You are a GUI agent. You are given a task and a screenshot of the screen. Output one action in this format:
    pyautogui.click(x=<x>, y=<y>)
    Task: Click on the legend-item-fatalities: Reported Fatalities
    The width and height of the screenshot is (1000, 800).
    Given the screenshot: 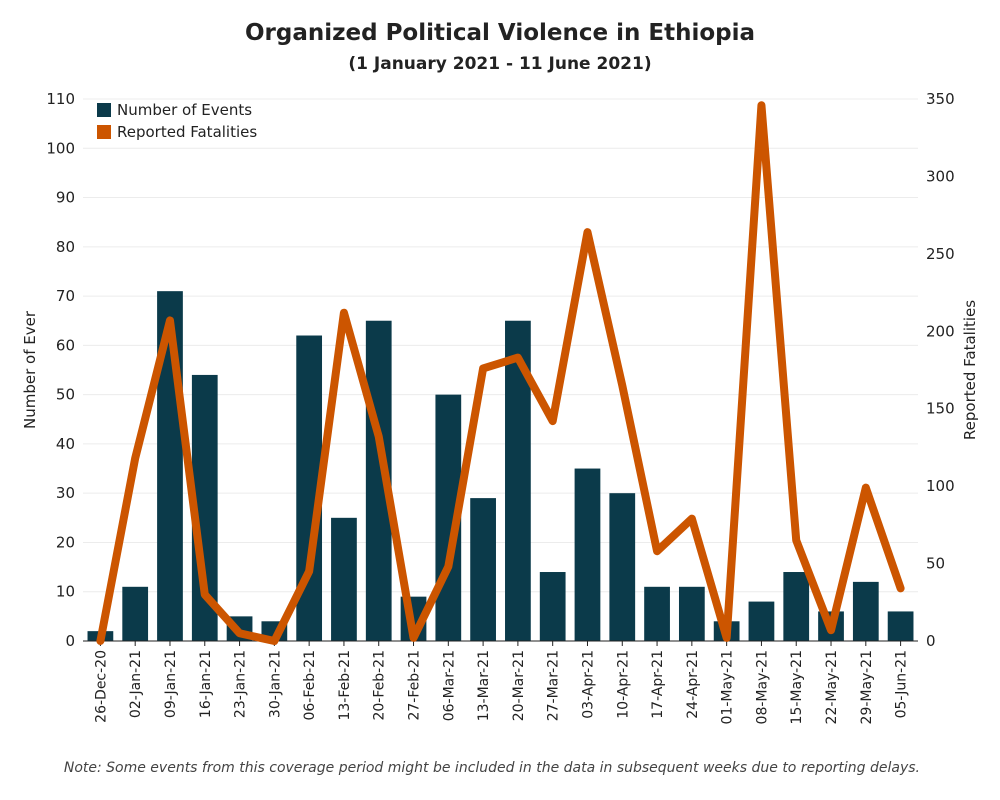 What is the action you would take?
    pyautogui.click(x=177, y=132)
    